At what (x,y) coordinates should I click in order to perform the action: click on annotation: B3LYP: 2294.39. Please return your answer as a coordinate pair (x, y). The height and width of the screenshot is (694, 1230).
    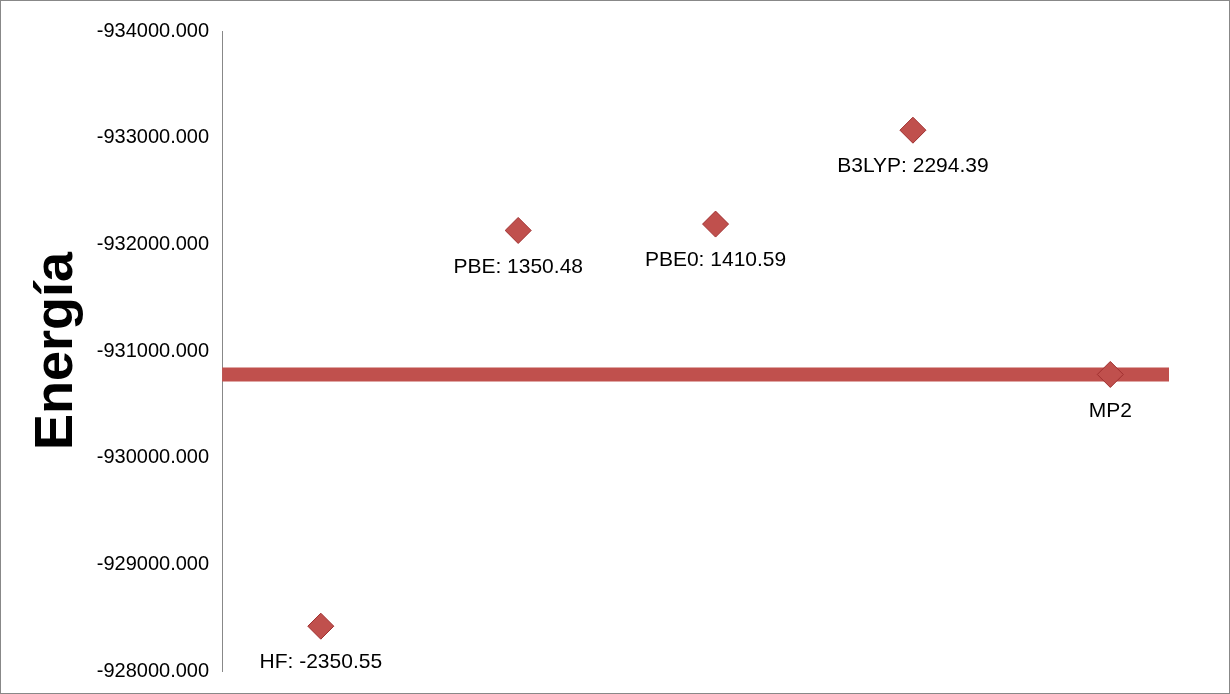
    Looking at the image, I should click on (913, 165).